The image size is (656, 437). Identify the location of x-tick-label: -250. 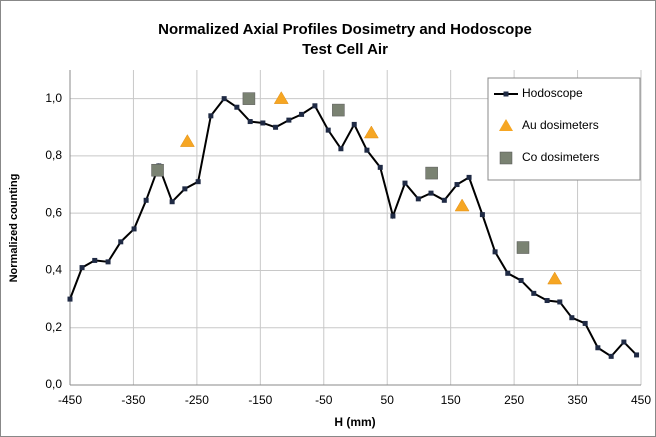
(197, 400).